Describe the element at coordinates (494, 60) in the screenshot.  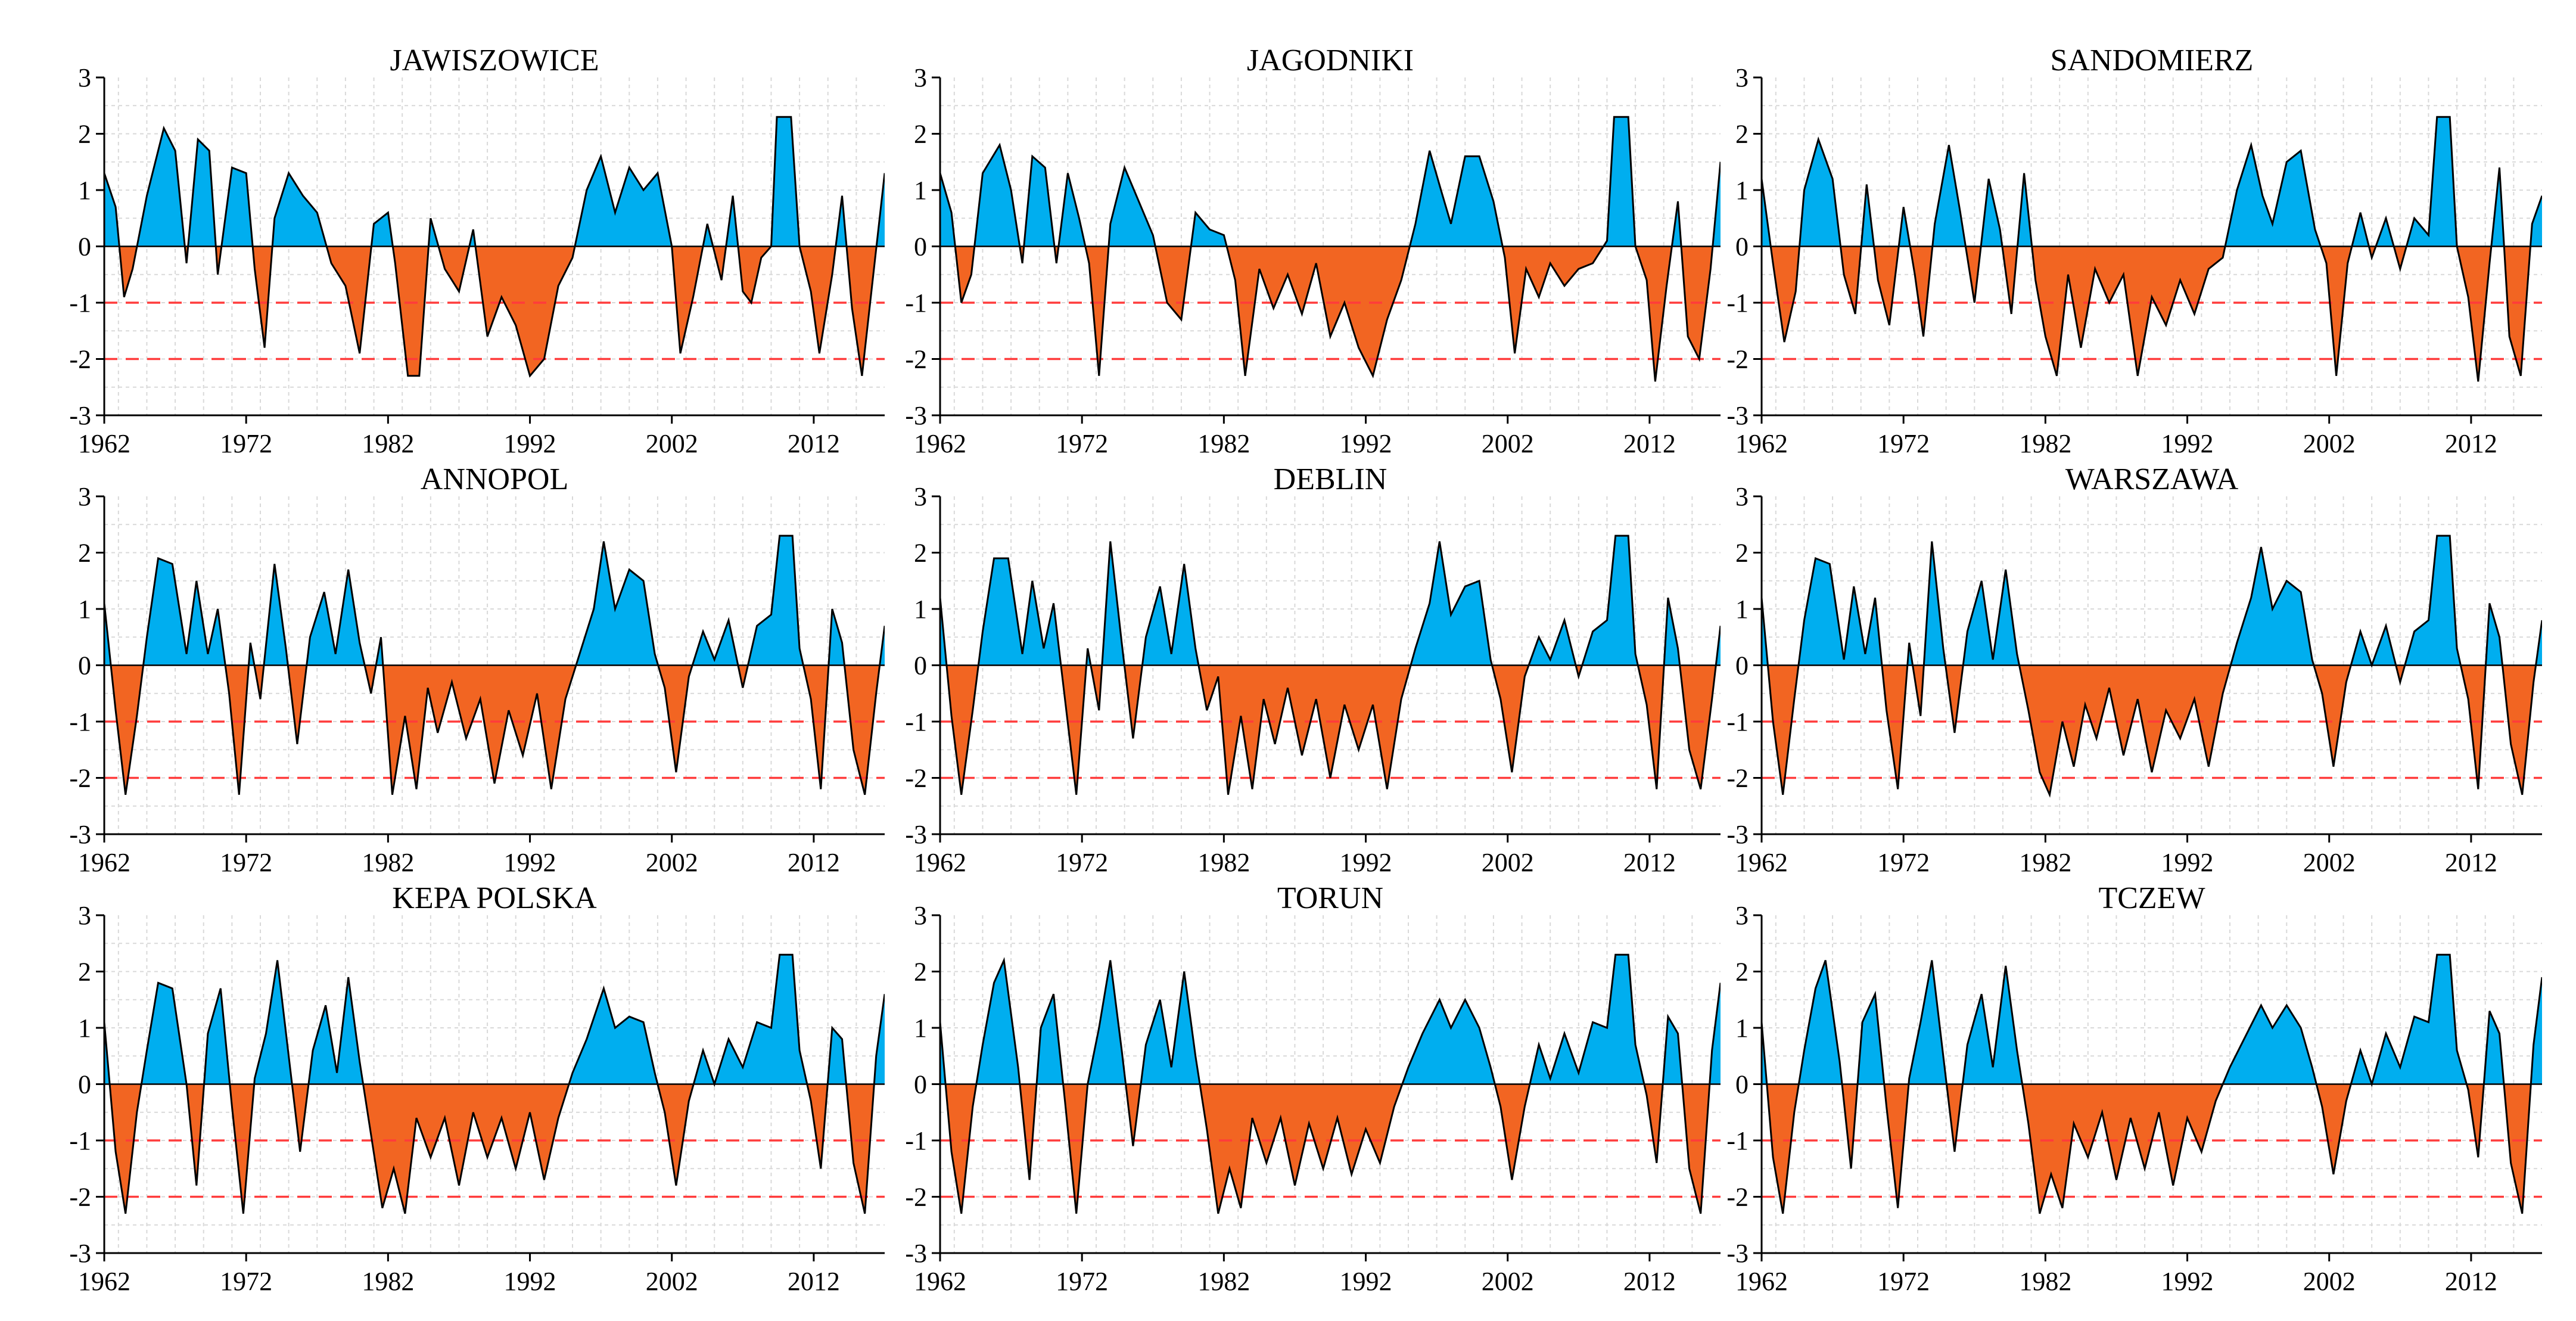
I see `panel-title: JAWISZOWICE` at that location.